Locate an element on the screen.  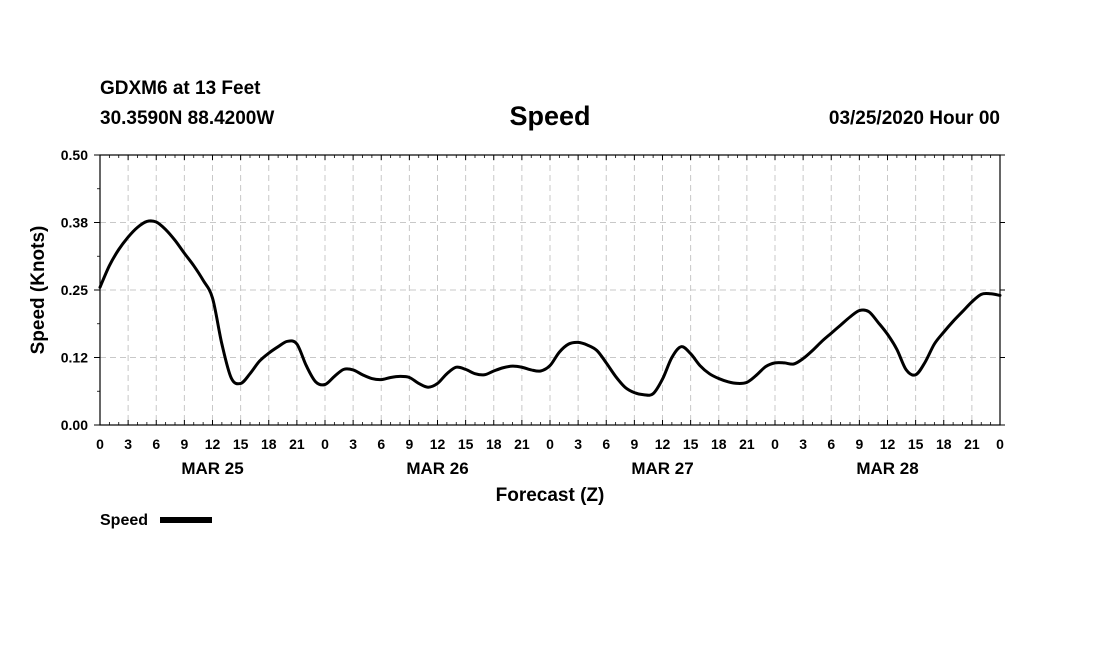
datetime-label: 03/25/2020 Hour 00 is located at coordinates (914, 118).